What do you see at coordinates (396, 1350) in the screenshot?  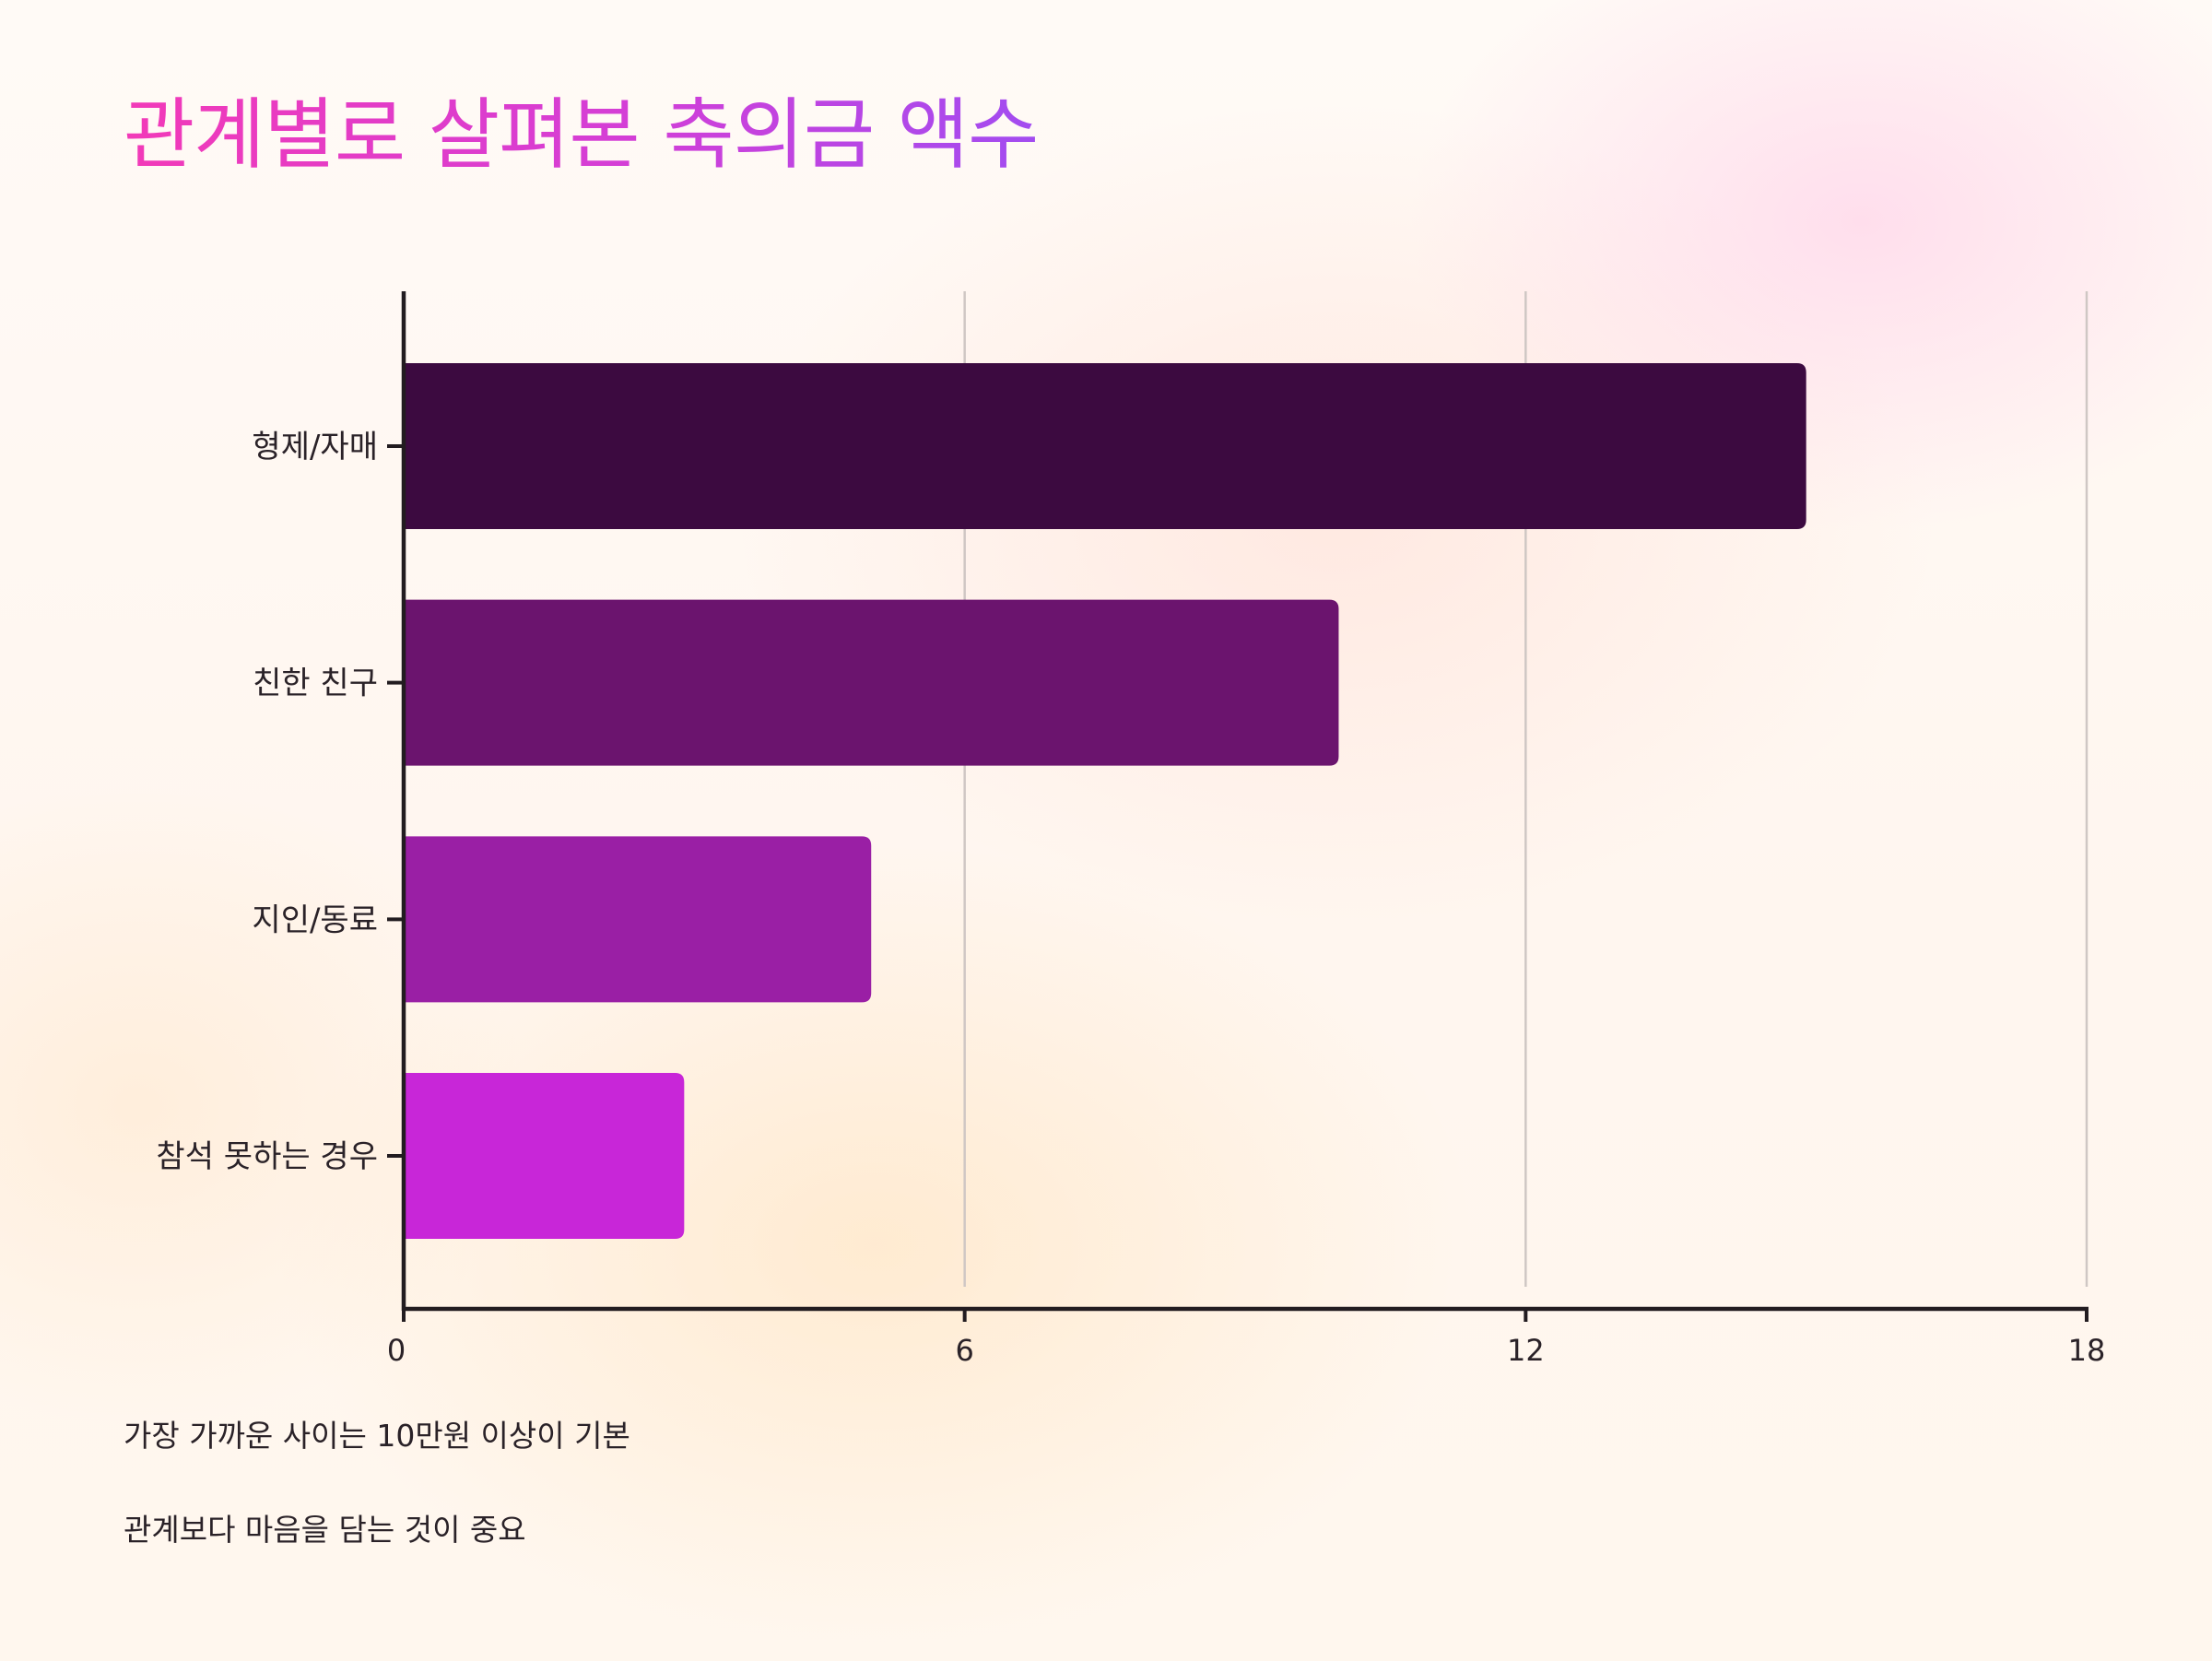 I see `x-tick-label-0: 0` at bounding box center [396, 1350].